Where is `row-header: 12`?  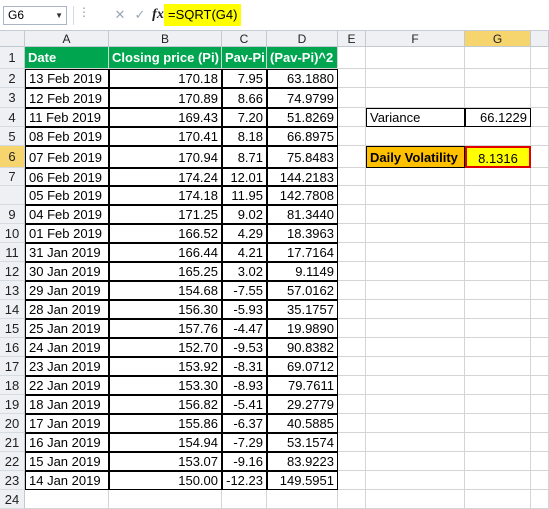 row-header: 12 is located at coordinates (12, 271).